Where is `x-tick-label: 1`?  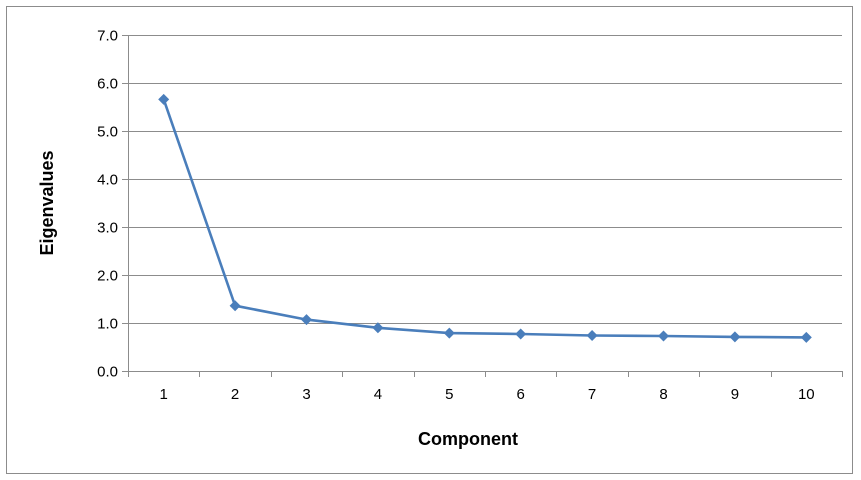 x-tick-label: 1 is located at coordinates (164, 394).